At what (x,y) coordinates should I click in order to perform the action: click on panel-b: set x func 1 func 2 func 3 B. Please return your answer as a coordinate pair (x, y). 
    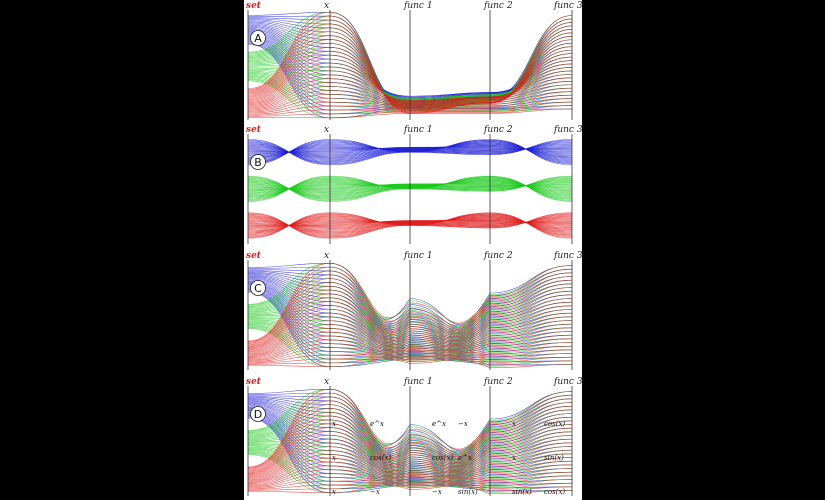
    Looking at the image, I should click on (414, 184).